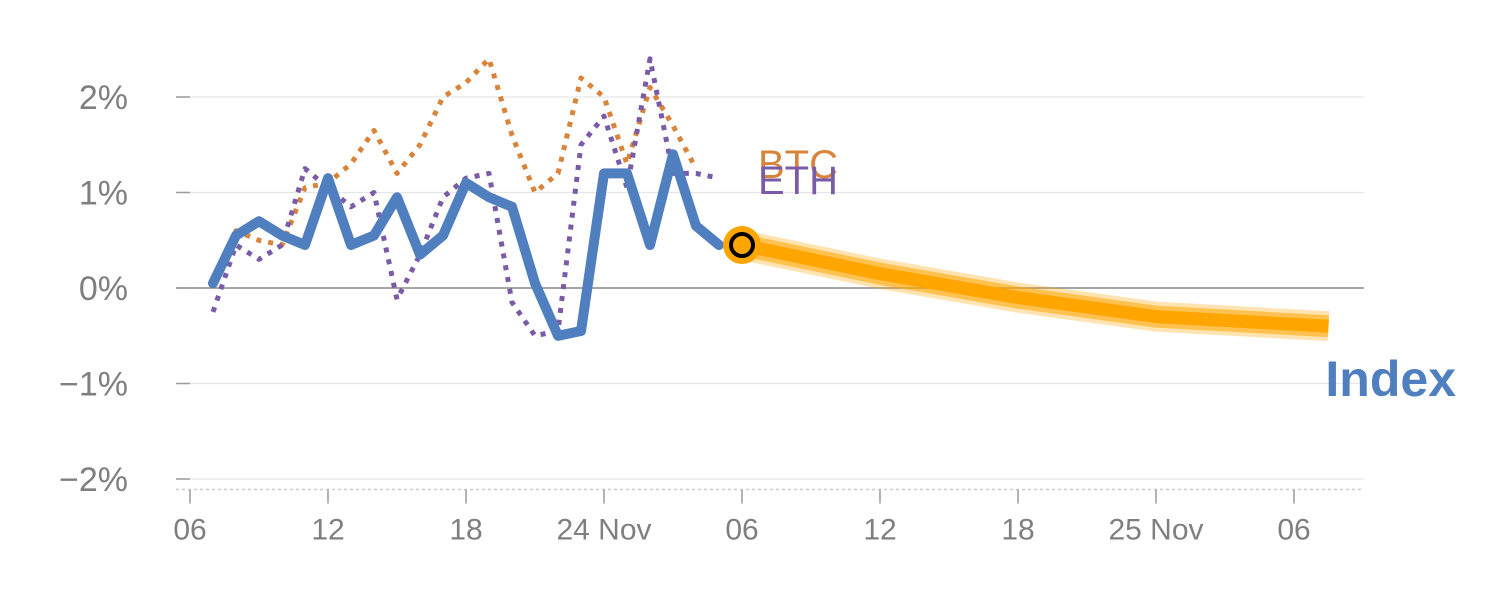 This screenshot has height=600, width=1500. I want to click on series-label-index: Index, so click(1390, 379).